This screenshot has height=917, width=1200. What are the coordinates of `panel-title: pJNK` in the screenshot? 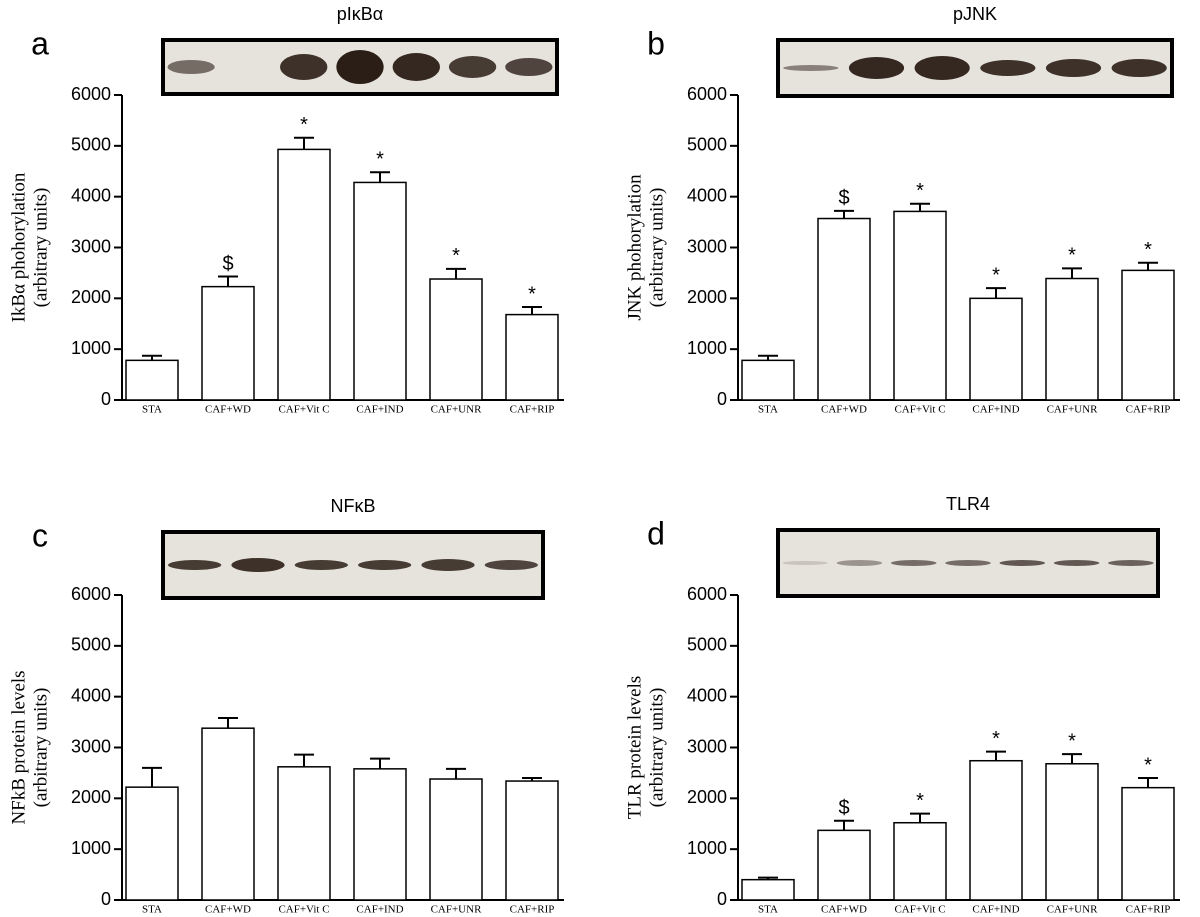 It's located at (975, 14).